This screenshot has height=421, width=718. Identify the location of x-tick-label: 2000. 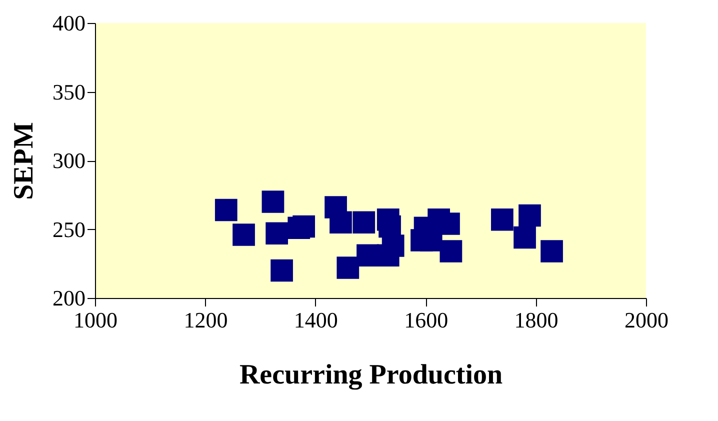
(646, 320).